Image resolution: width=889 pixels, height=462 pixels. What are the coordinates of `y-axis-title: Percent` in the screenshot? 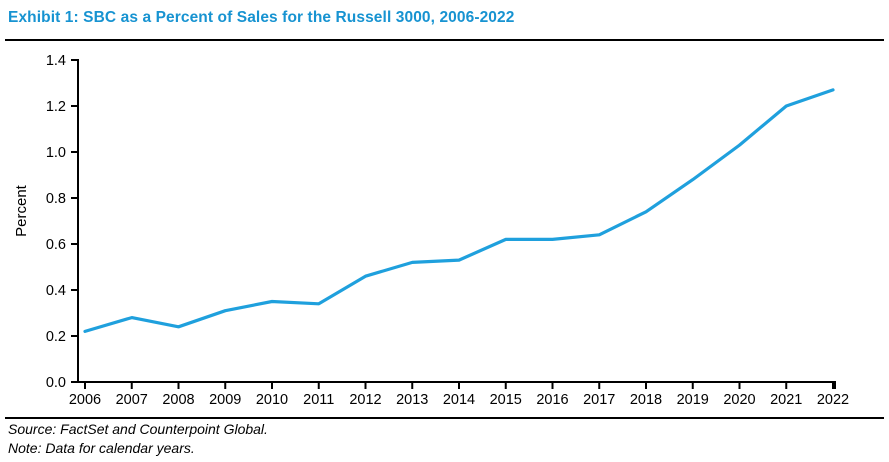 It's located at (21, 210).